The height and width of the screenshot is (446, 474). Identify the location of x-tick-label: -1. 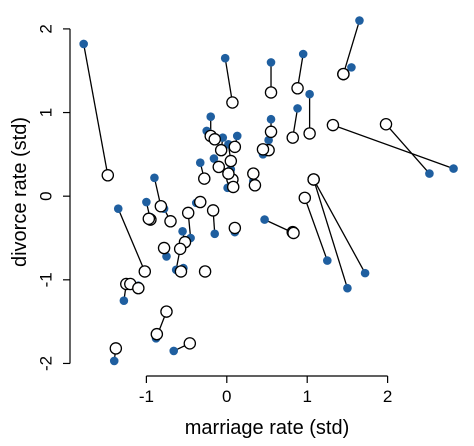
(146, 396).